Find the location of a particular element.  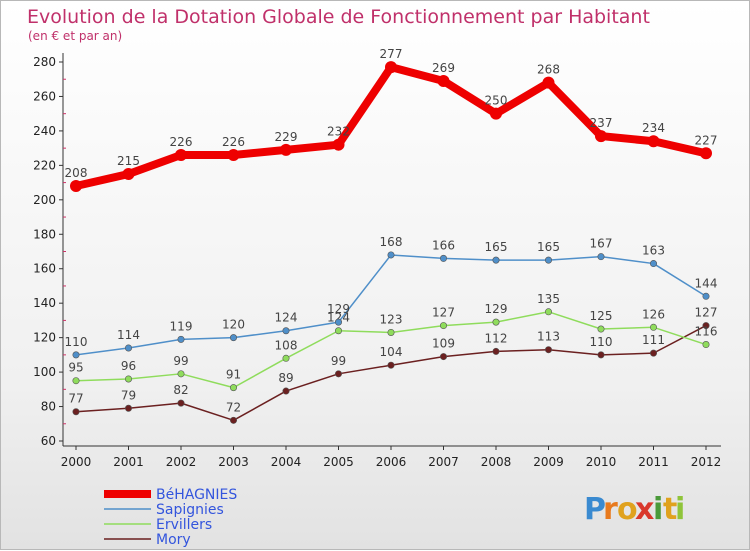

x-tick-label: 2004 is located at coordinates (286, 462).